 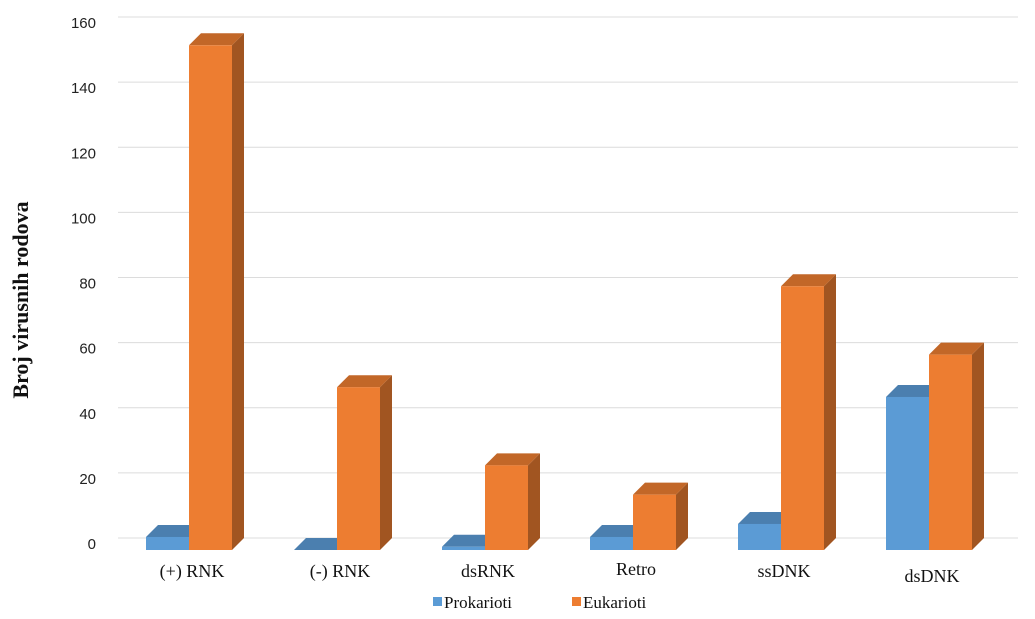 What do you see at coordinates (83, 218) in the screenshot?
I see `y-tick-label: 100` at bounding box center [83, 218].